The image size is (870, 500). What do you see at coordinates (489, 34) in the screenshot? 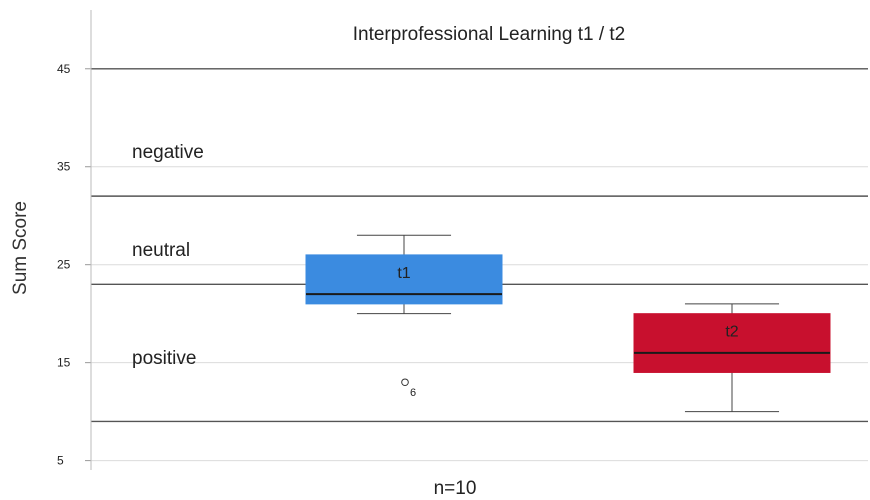
I see `chart-title: Interprofessional Learning t1 / t2` at bounding box center [489, 34].